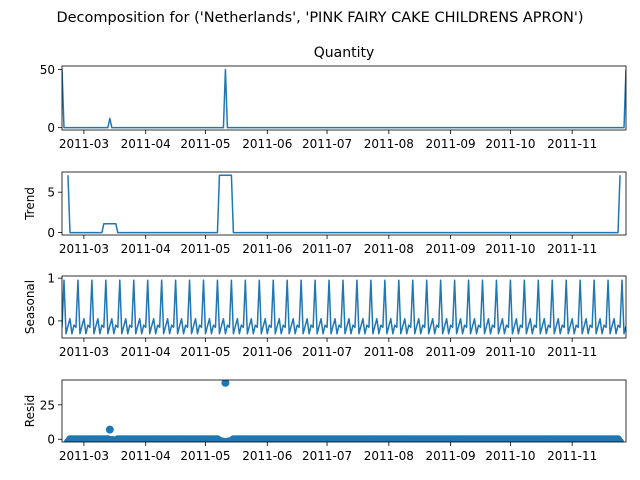  What do you see at coordinates (344, 53) in the screenshot?
I see `panel-title: Quantity` at bounding box center [344, 53].